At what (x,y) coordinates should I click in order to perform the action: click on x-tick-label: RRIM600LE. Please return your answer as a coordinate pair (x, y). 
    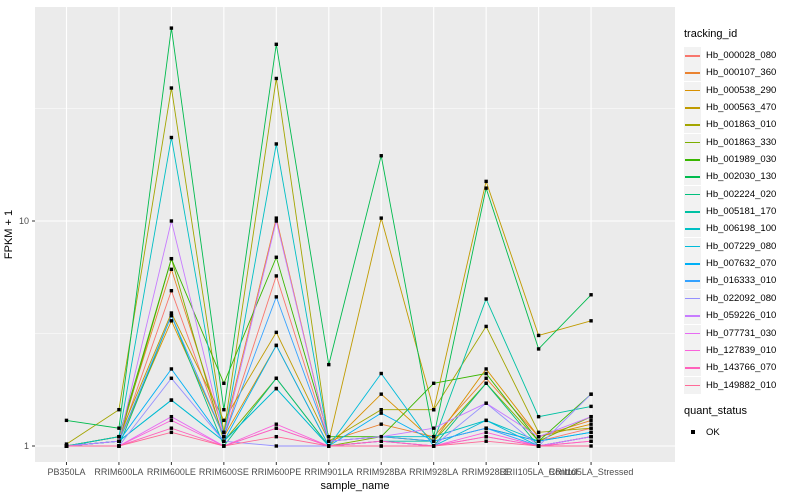
    Looking at the image, I should click on (171, 472).